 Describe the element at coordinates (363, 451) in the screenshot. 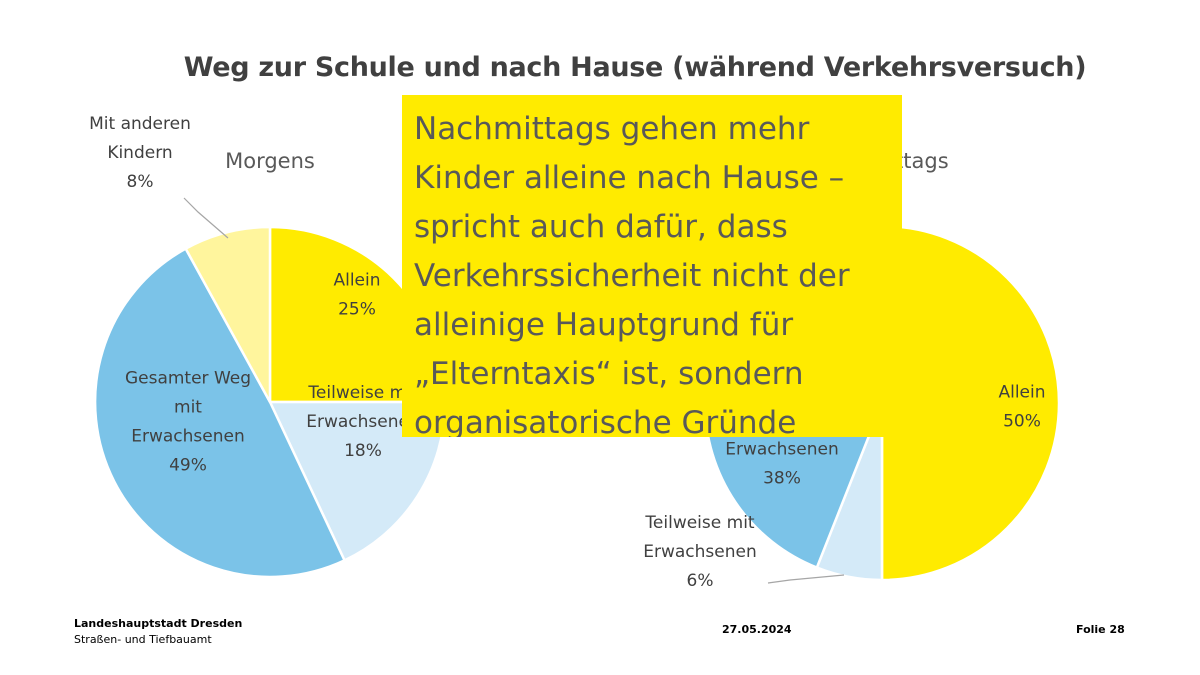

I see `slice-label-line: 18%` at that location.